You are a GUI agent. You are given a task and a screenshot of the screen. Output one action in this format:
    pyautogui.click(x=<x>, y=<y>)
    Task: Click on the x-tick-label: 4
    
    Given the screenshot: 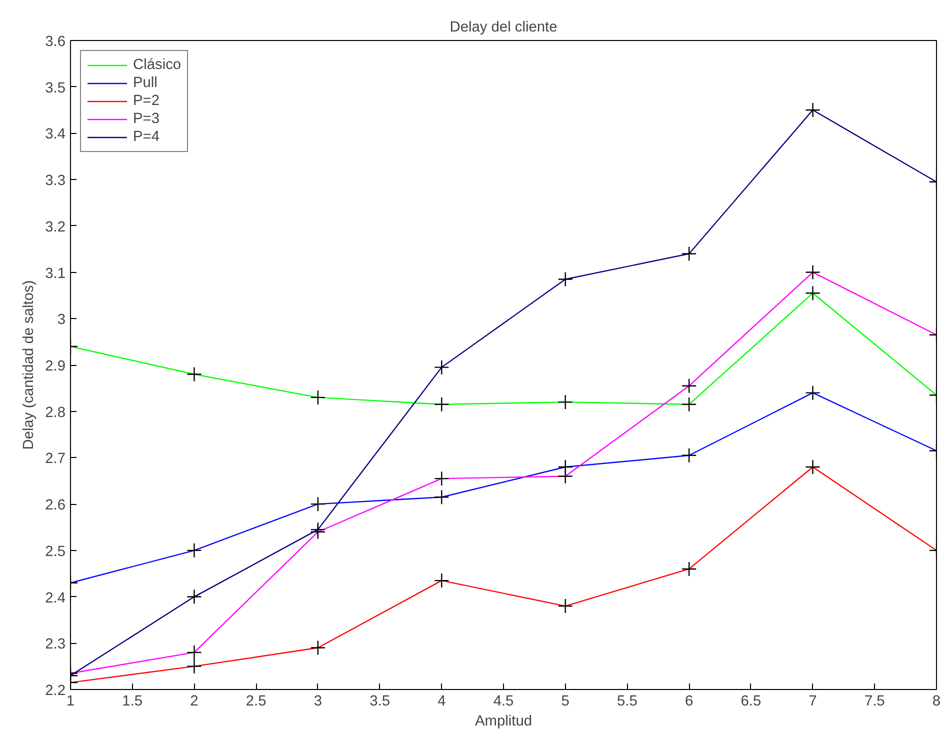 What is the action you would take?
    pyautogui.click(x=442, y=702)
    